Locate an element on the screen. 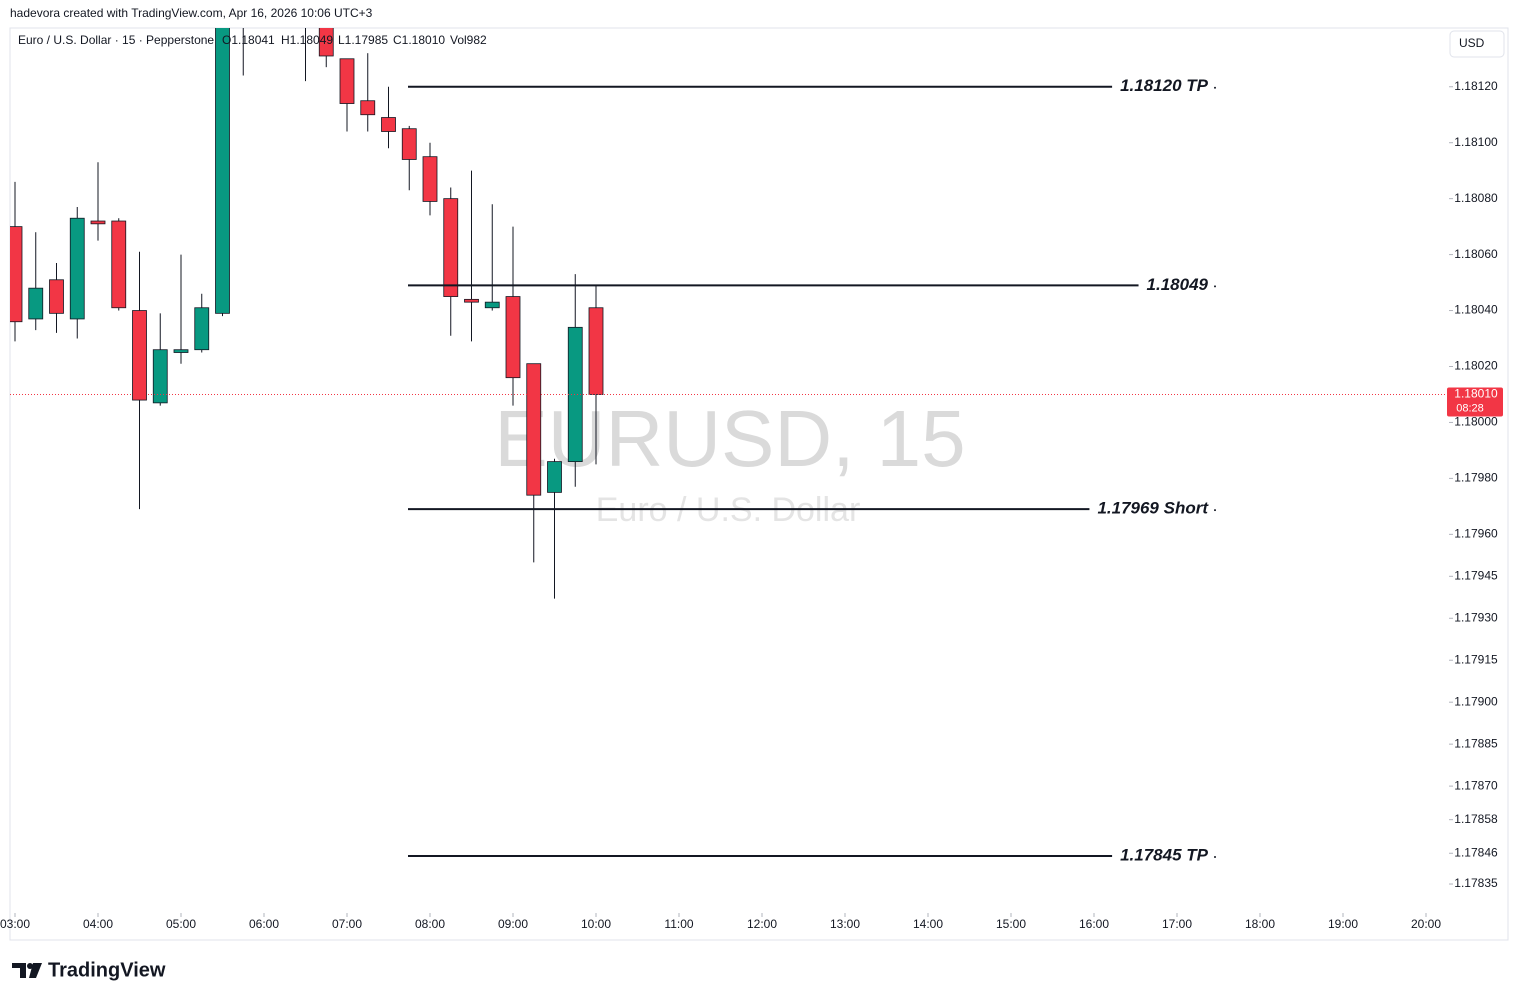 The image size is (1518, 1000). last-price-label: 1.18010 is located at coordinates (1476, 394).